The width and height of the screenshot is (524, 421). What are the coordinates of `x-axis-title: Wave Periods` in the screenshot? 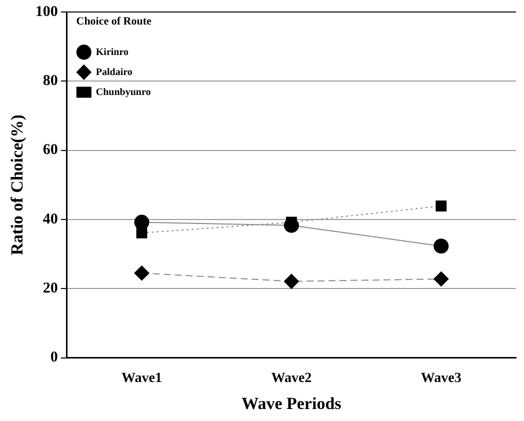 It's located at (292, 404).